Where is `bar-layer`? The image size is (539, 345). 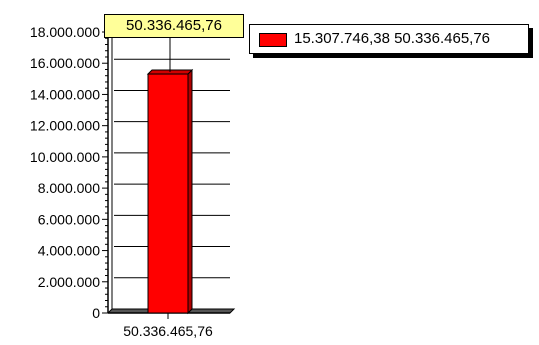 bar-layer is located at coordinates (170, 176).